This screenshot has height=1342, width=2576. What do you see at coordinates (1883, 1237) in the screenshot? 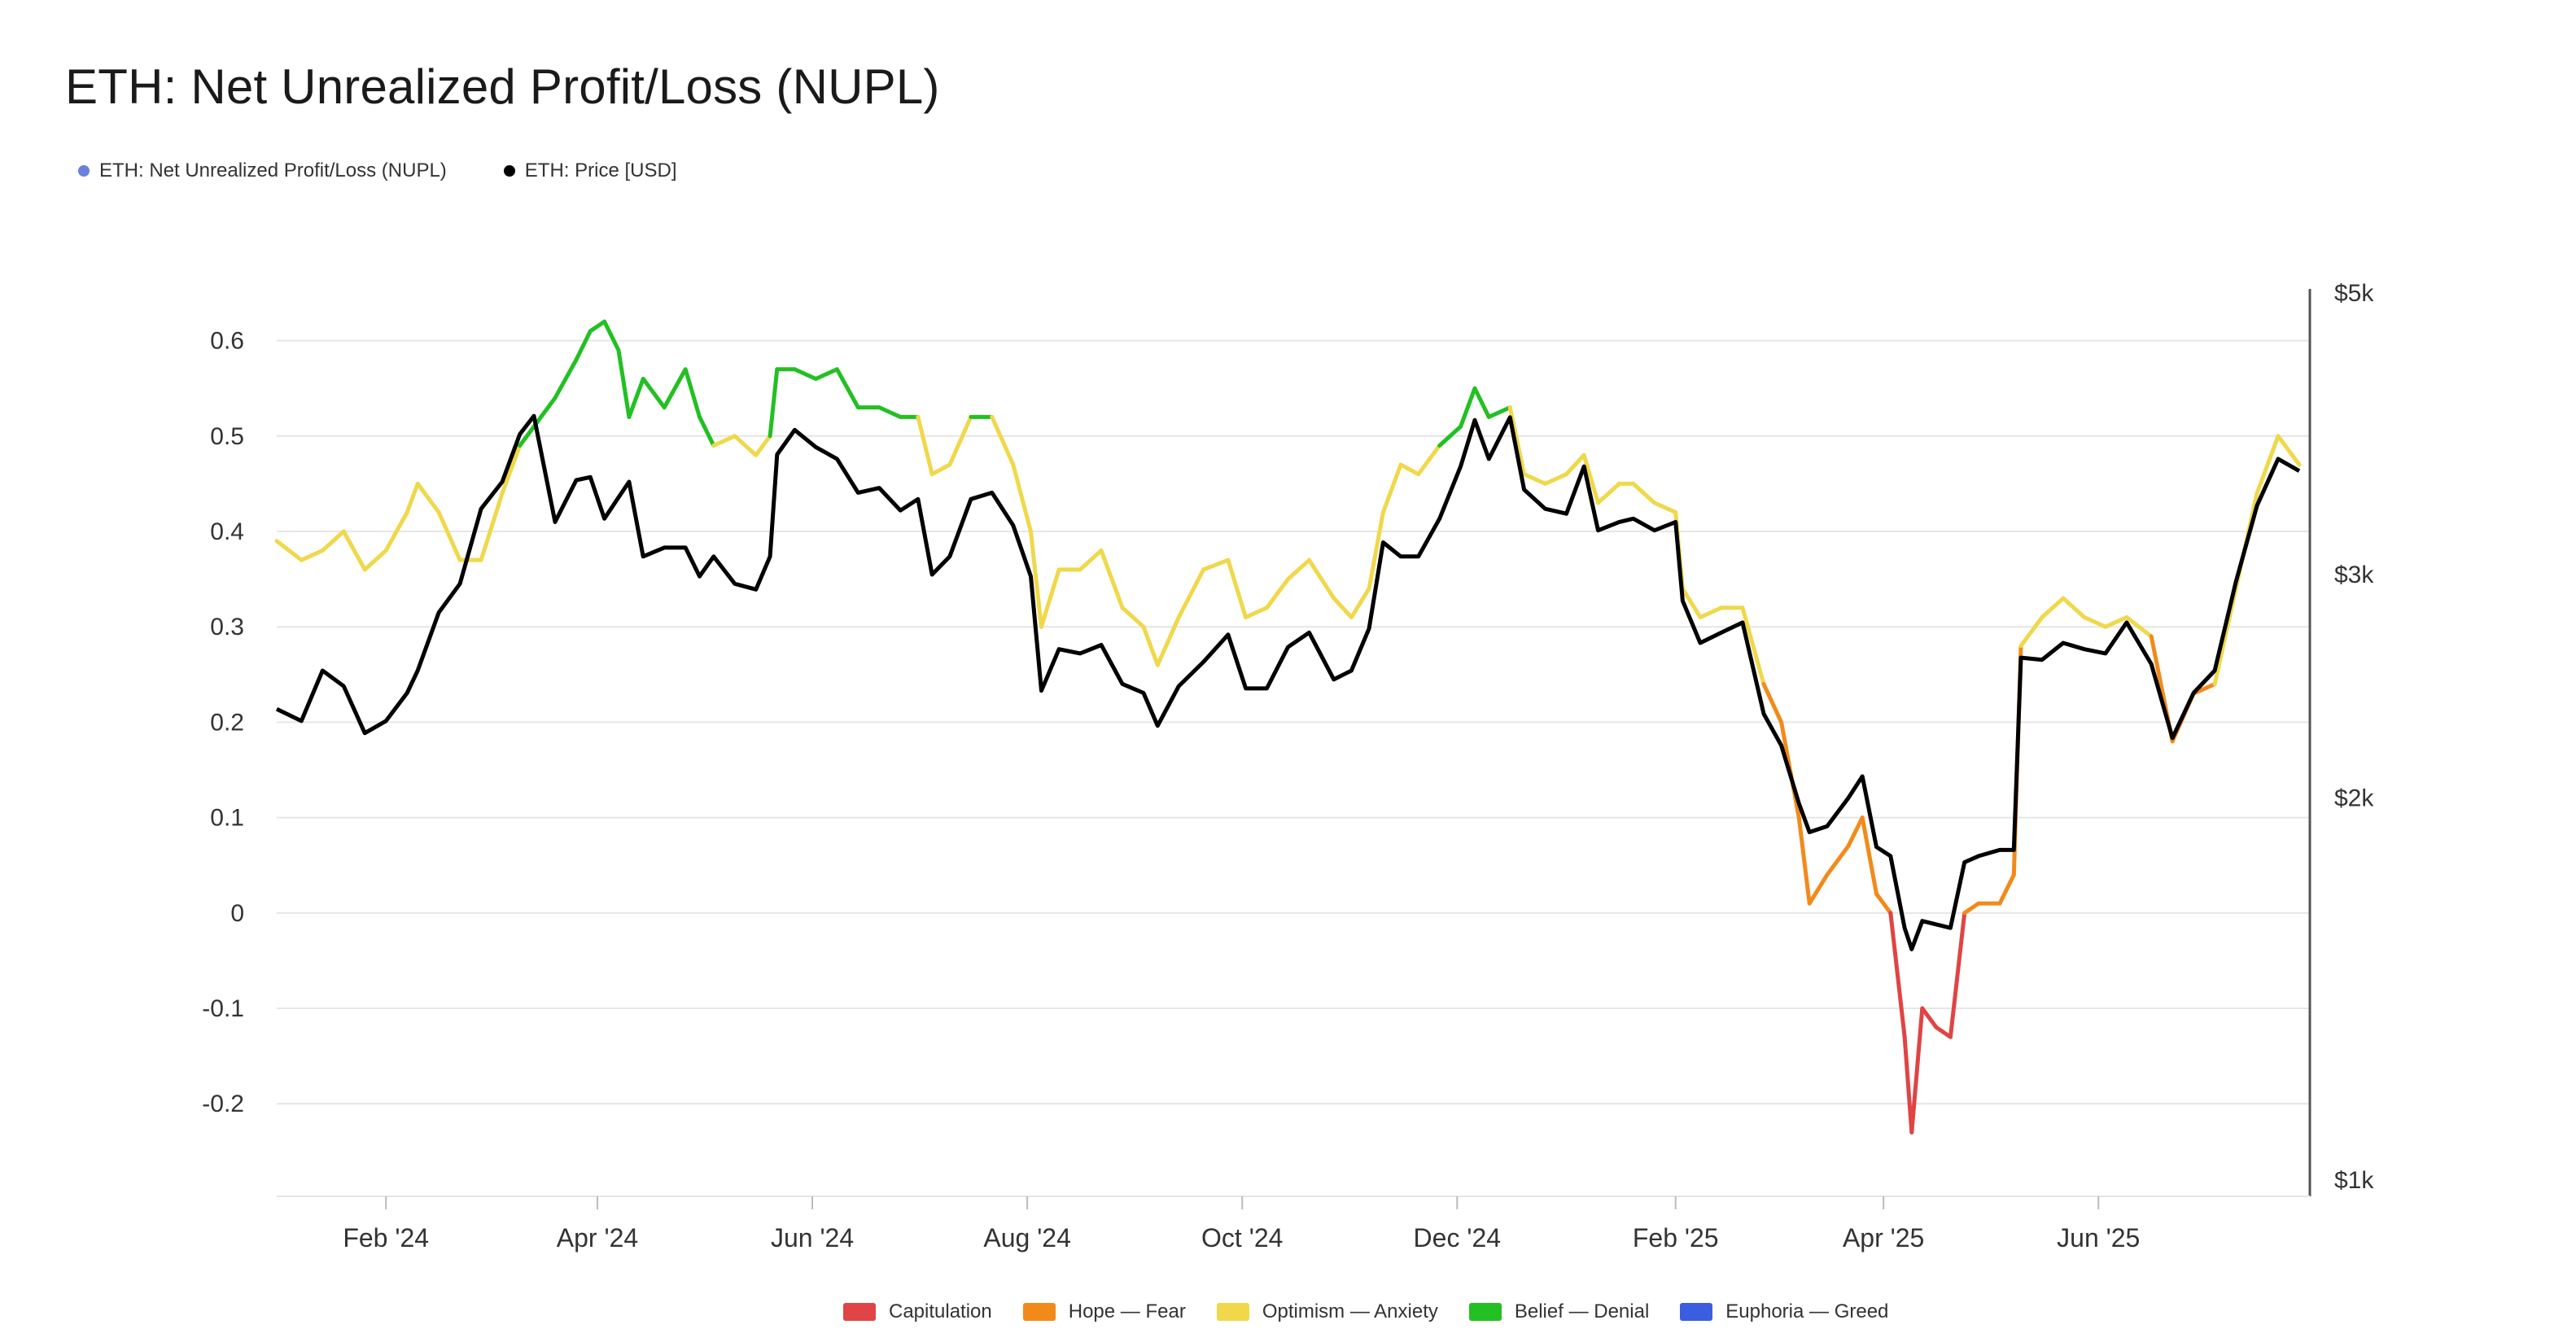
I see `x-tick-label: Apr '25` at bounding box center [1883, 1237].